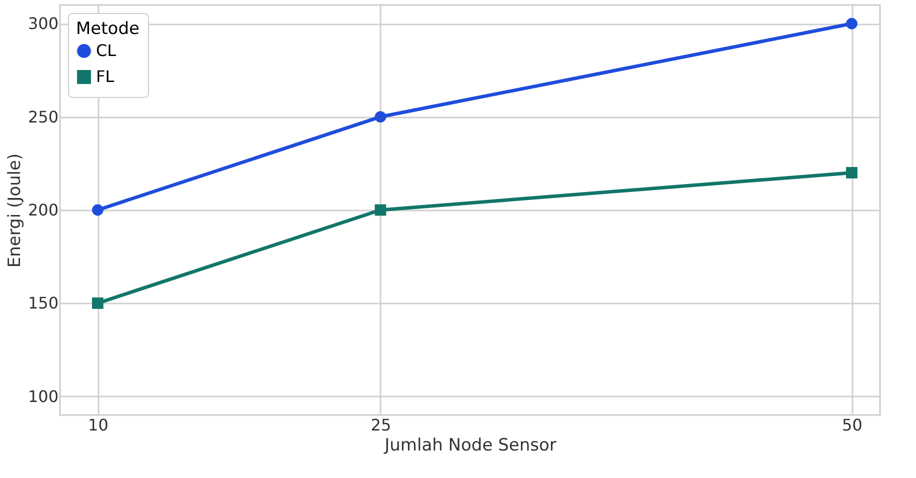  What do you see at coordinates (98, 425) in the screenshot?
I see `x-tick-label: 10` at bounding box center [98, 425].